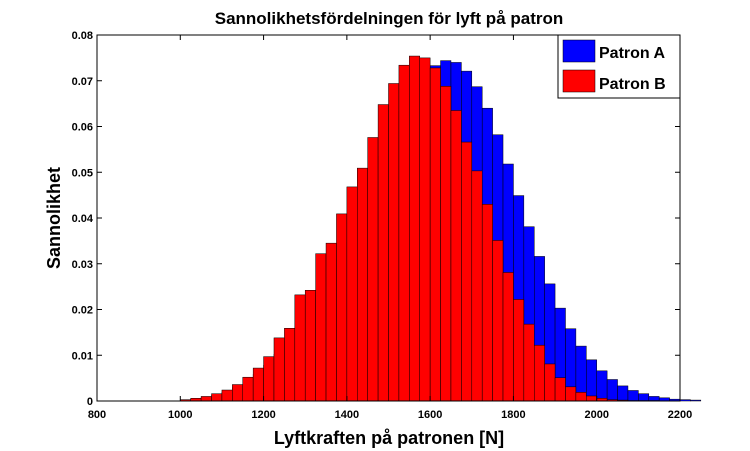  Describe the element at coordinates (180, 415) in the screenshot. I see `x-tick-label: 1000` at that location.